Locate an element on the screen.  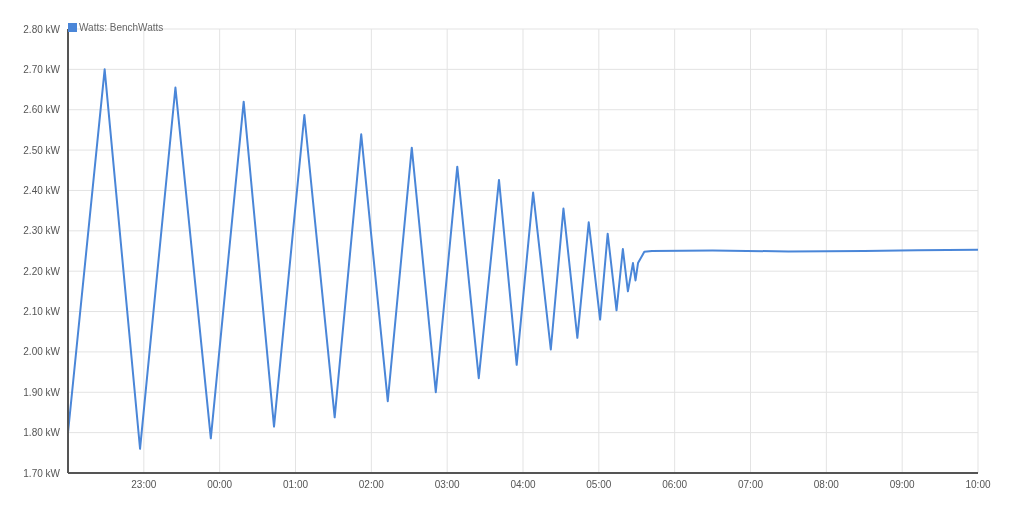
y-tick-label: 2.00 kW is located at coordinates (42, 352).